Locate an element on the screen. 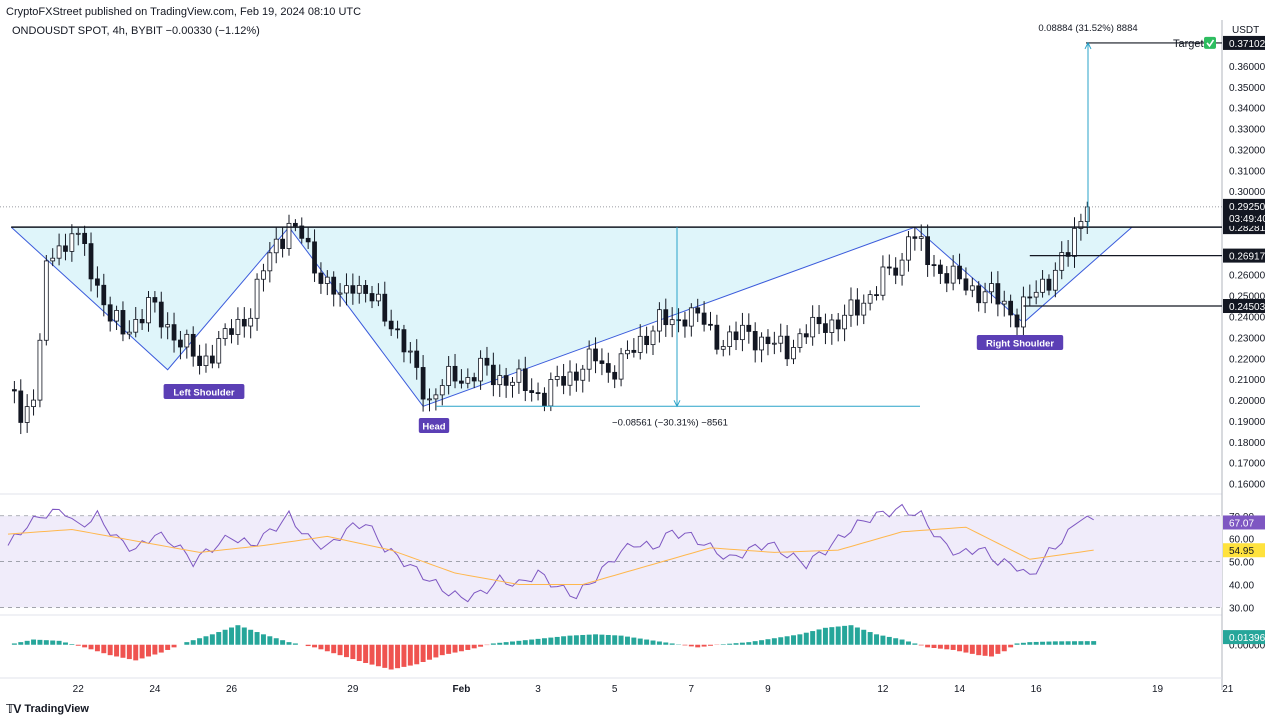 This screenshot has height=721, width=1280. time-tick: 22 is located at coordinates (79, 689).